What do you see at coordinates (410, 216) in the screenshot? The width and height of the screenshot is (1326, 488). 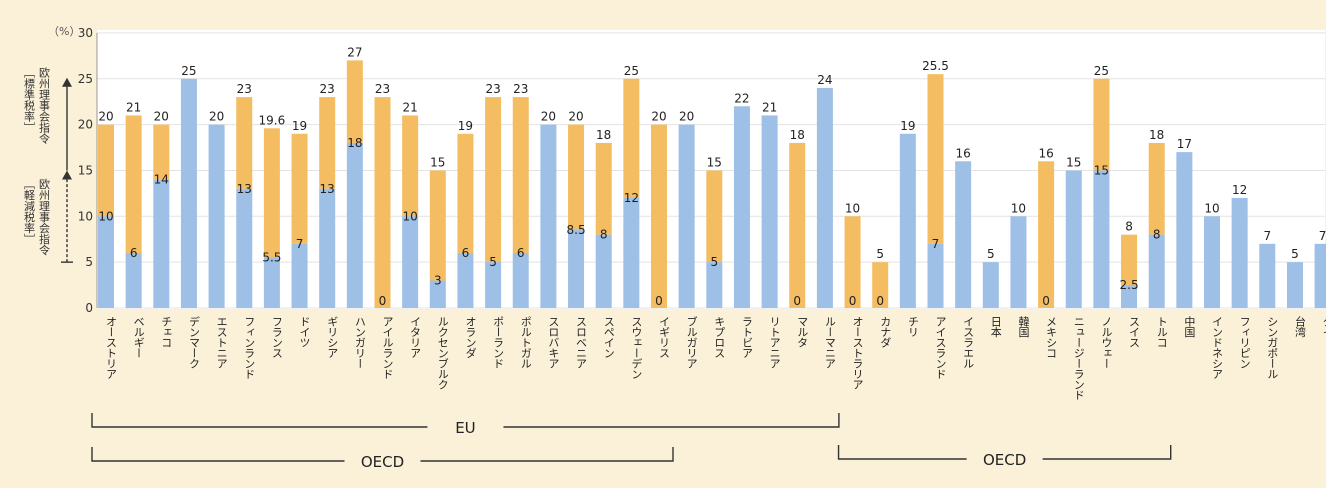 I see `reduced-value-label: 10` at bounding box center [410, 216].